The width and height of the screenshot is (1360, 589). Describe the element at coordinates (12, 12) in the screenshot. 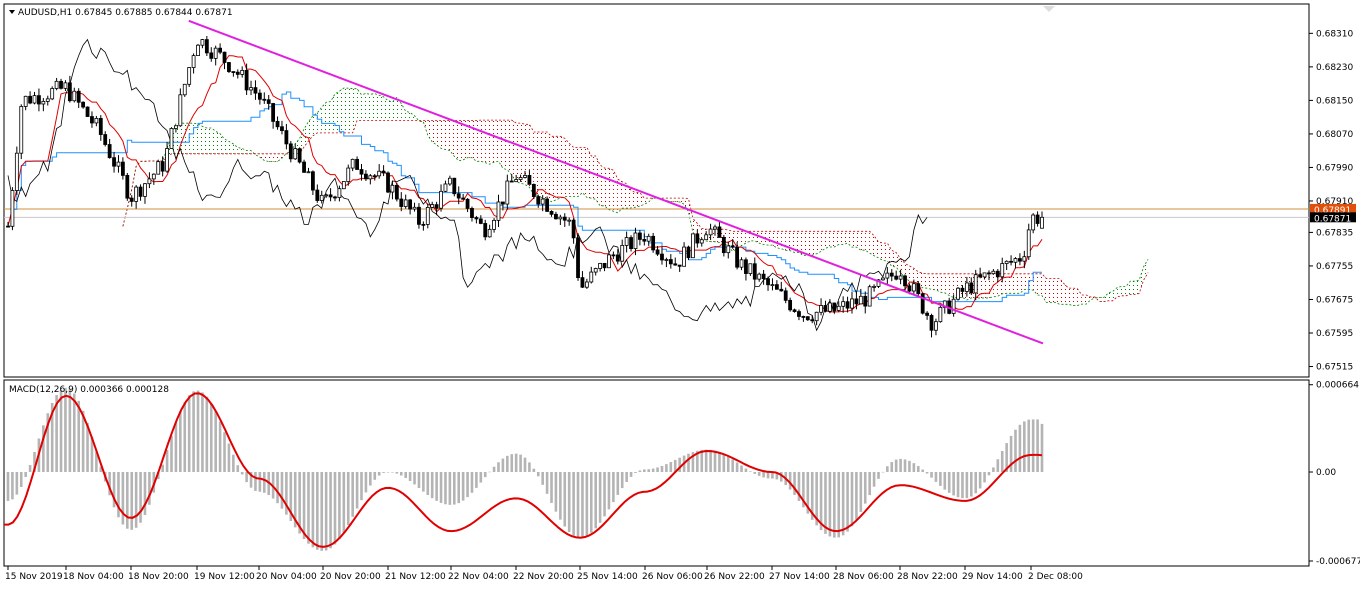

I see `menu-triangle-icon` at that location.